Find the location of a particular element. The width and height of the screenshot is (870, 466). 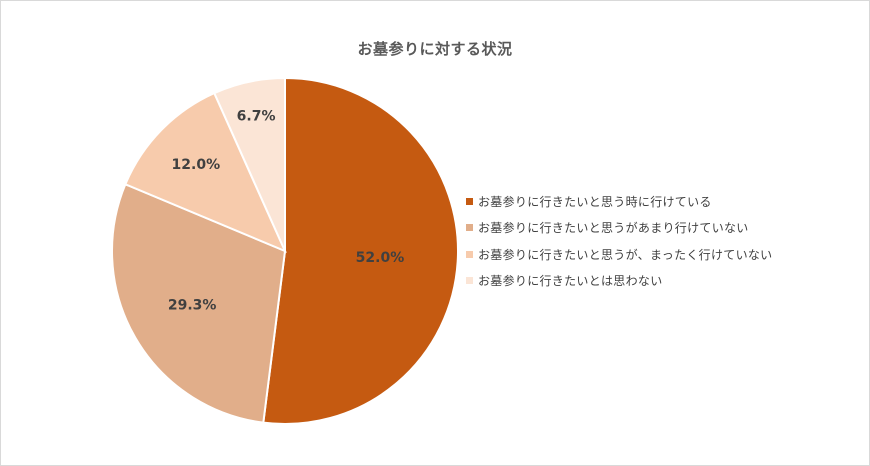

legend-item: お墓参りに行きたいとは思わない is located at coordinates (619, 281).